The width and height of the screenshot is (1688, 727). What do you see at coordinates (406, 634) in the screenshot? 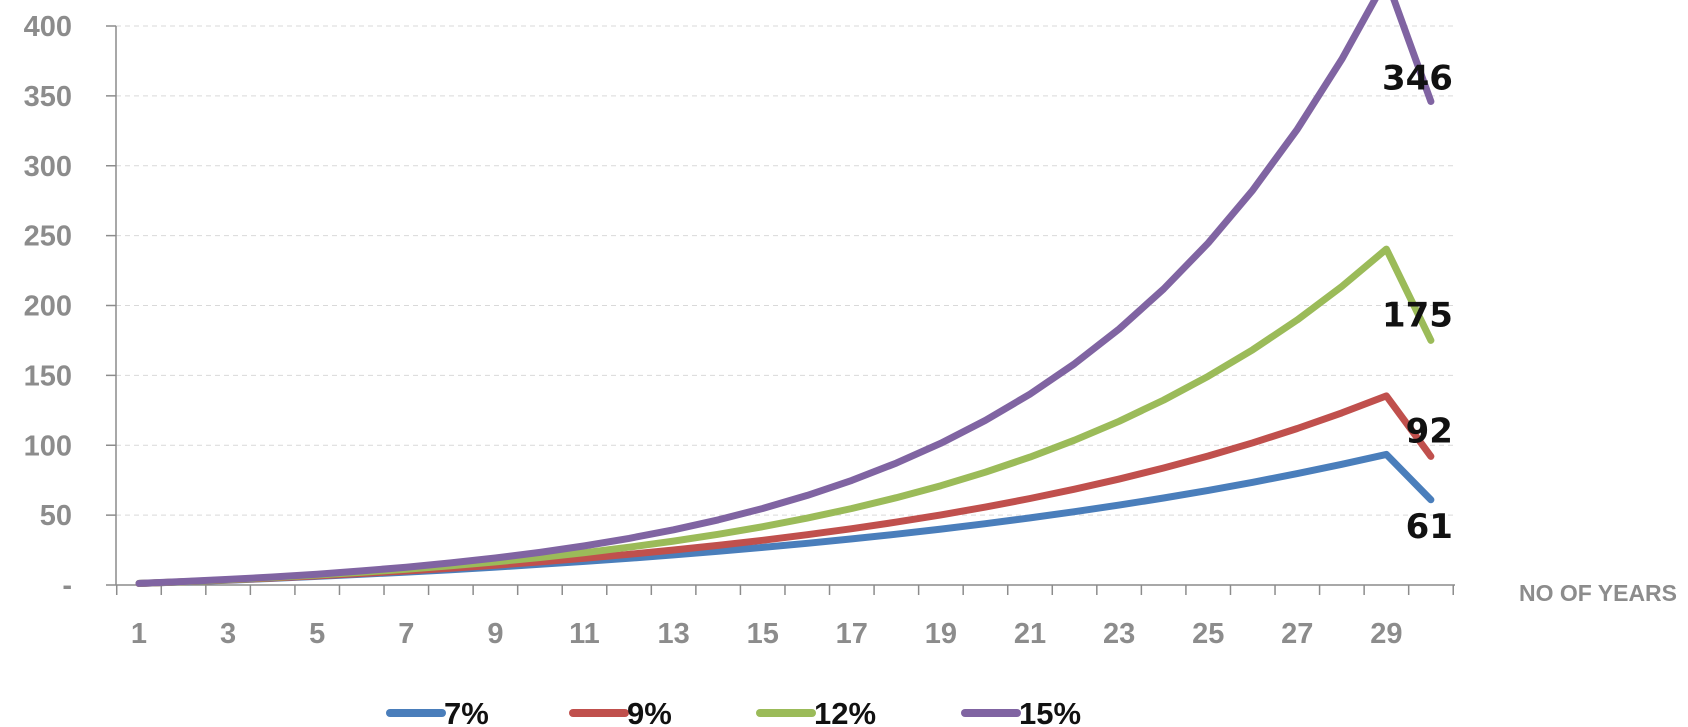
I see `x-tick-label: 7` at bounding box center [406, 634].